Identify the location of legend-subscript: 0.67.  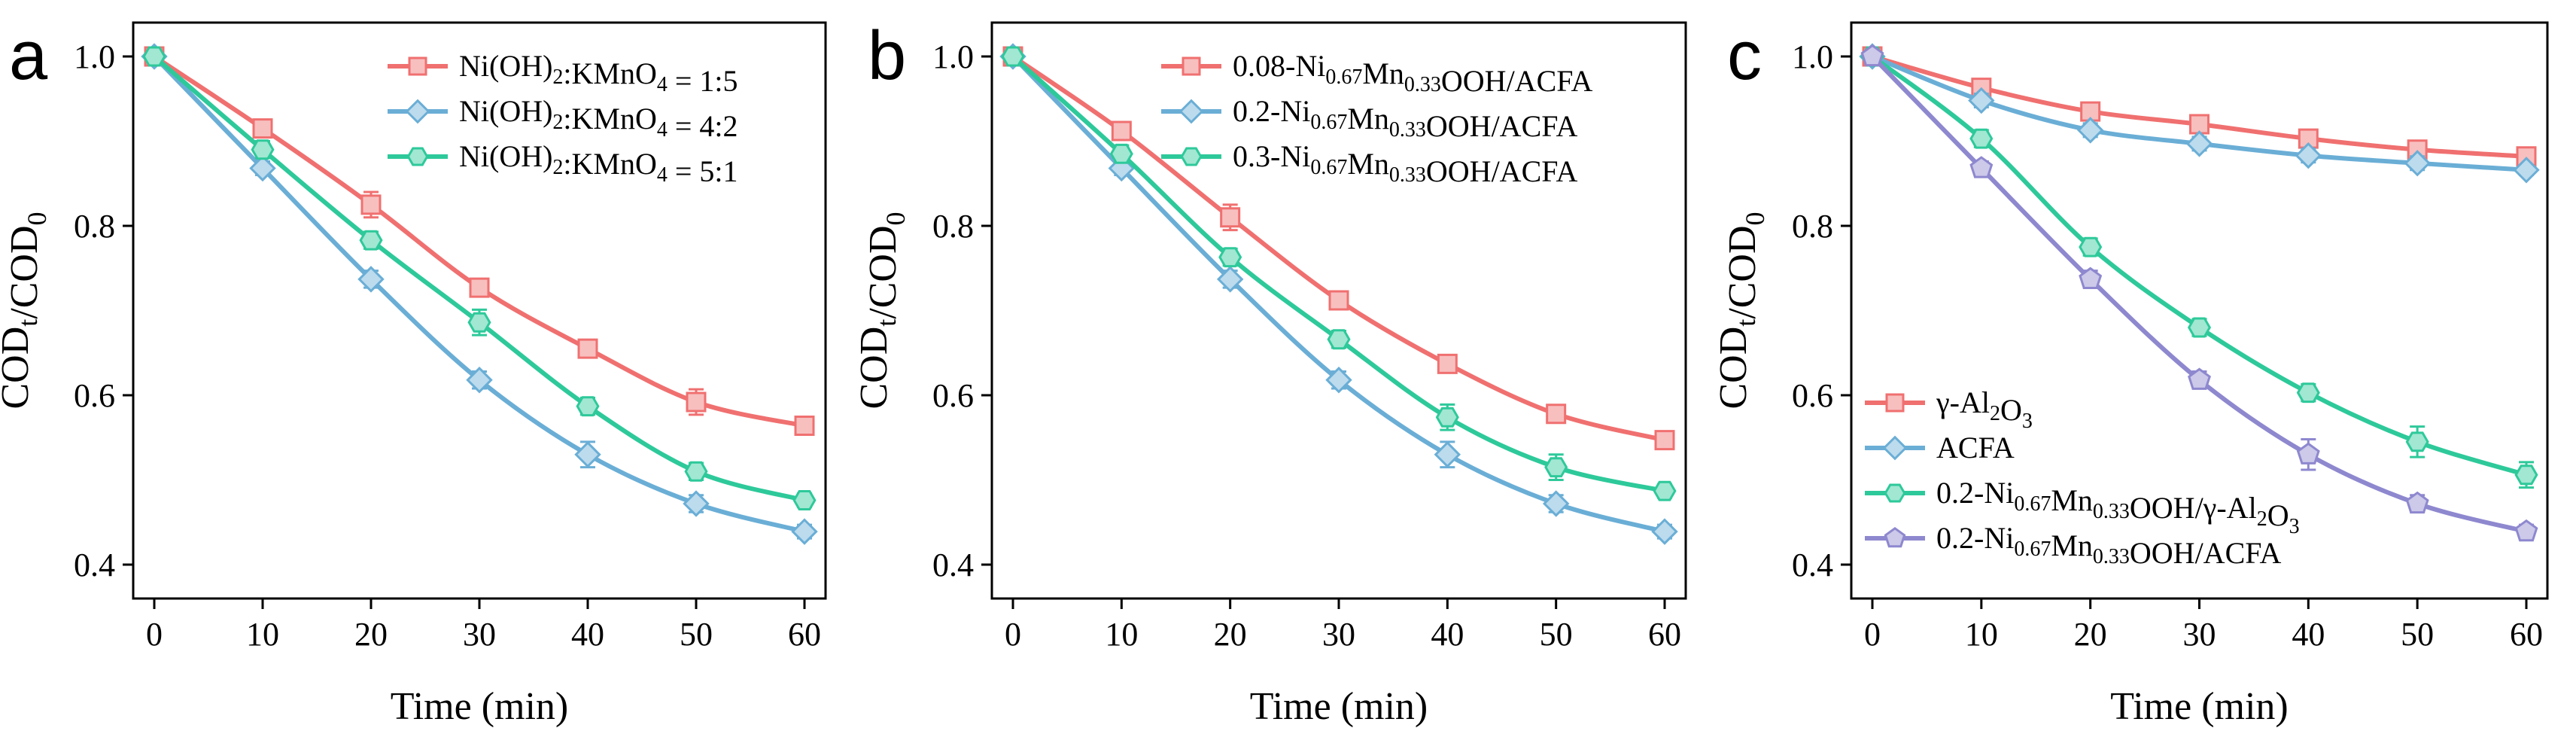
(1328, 122).